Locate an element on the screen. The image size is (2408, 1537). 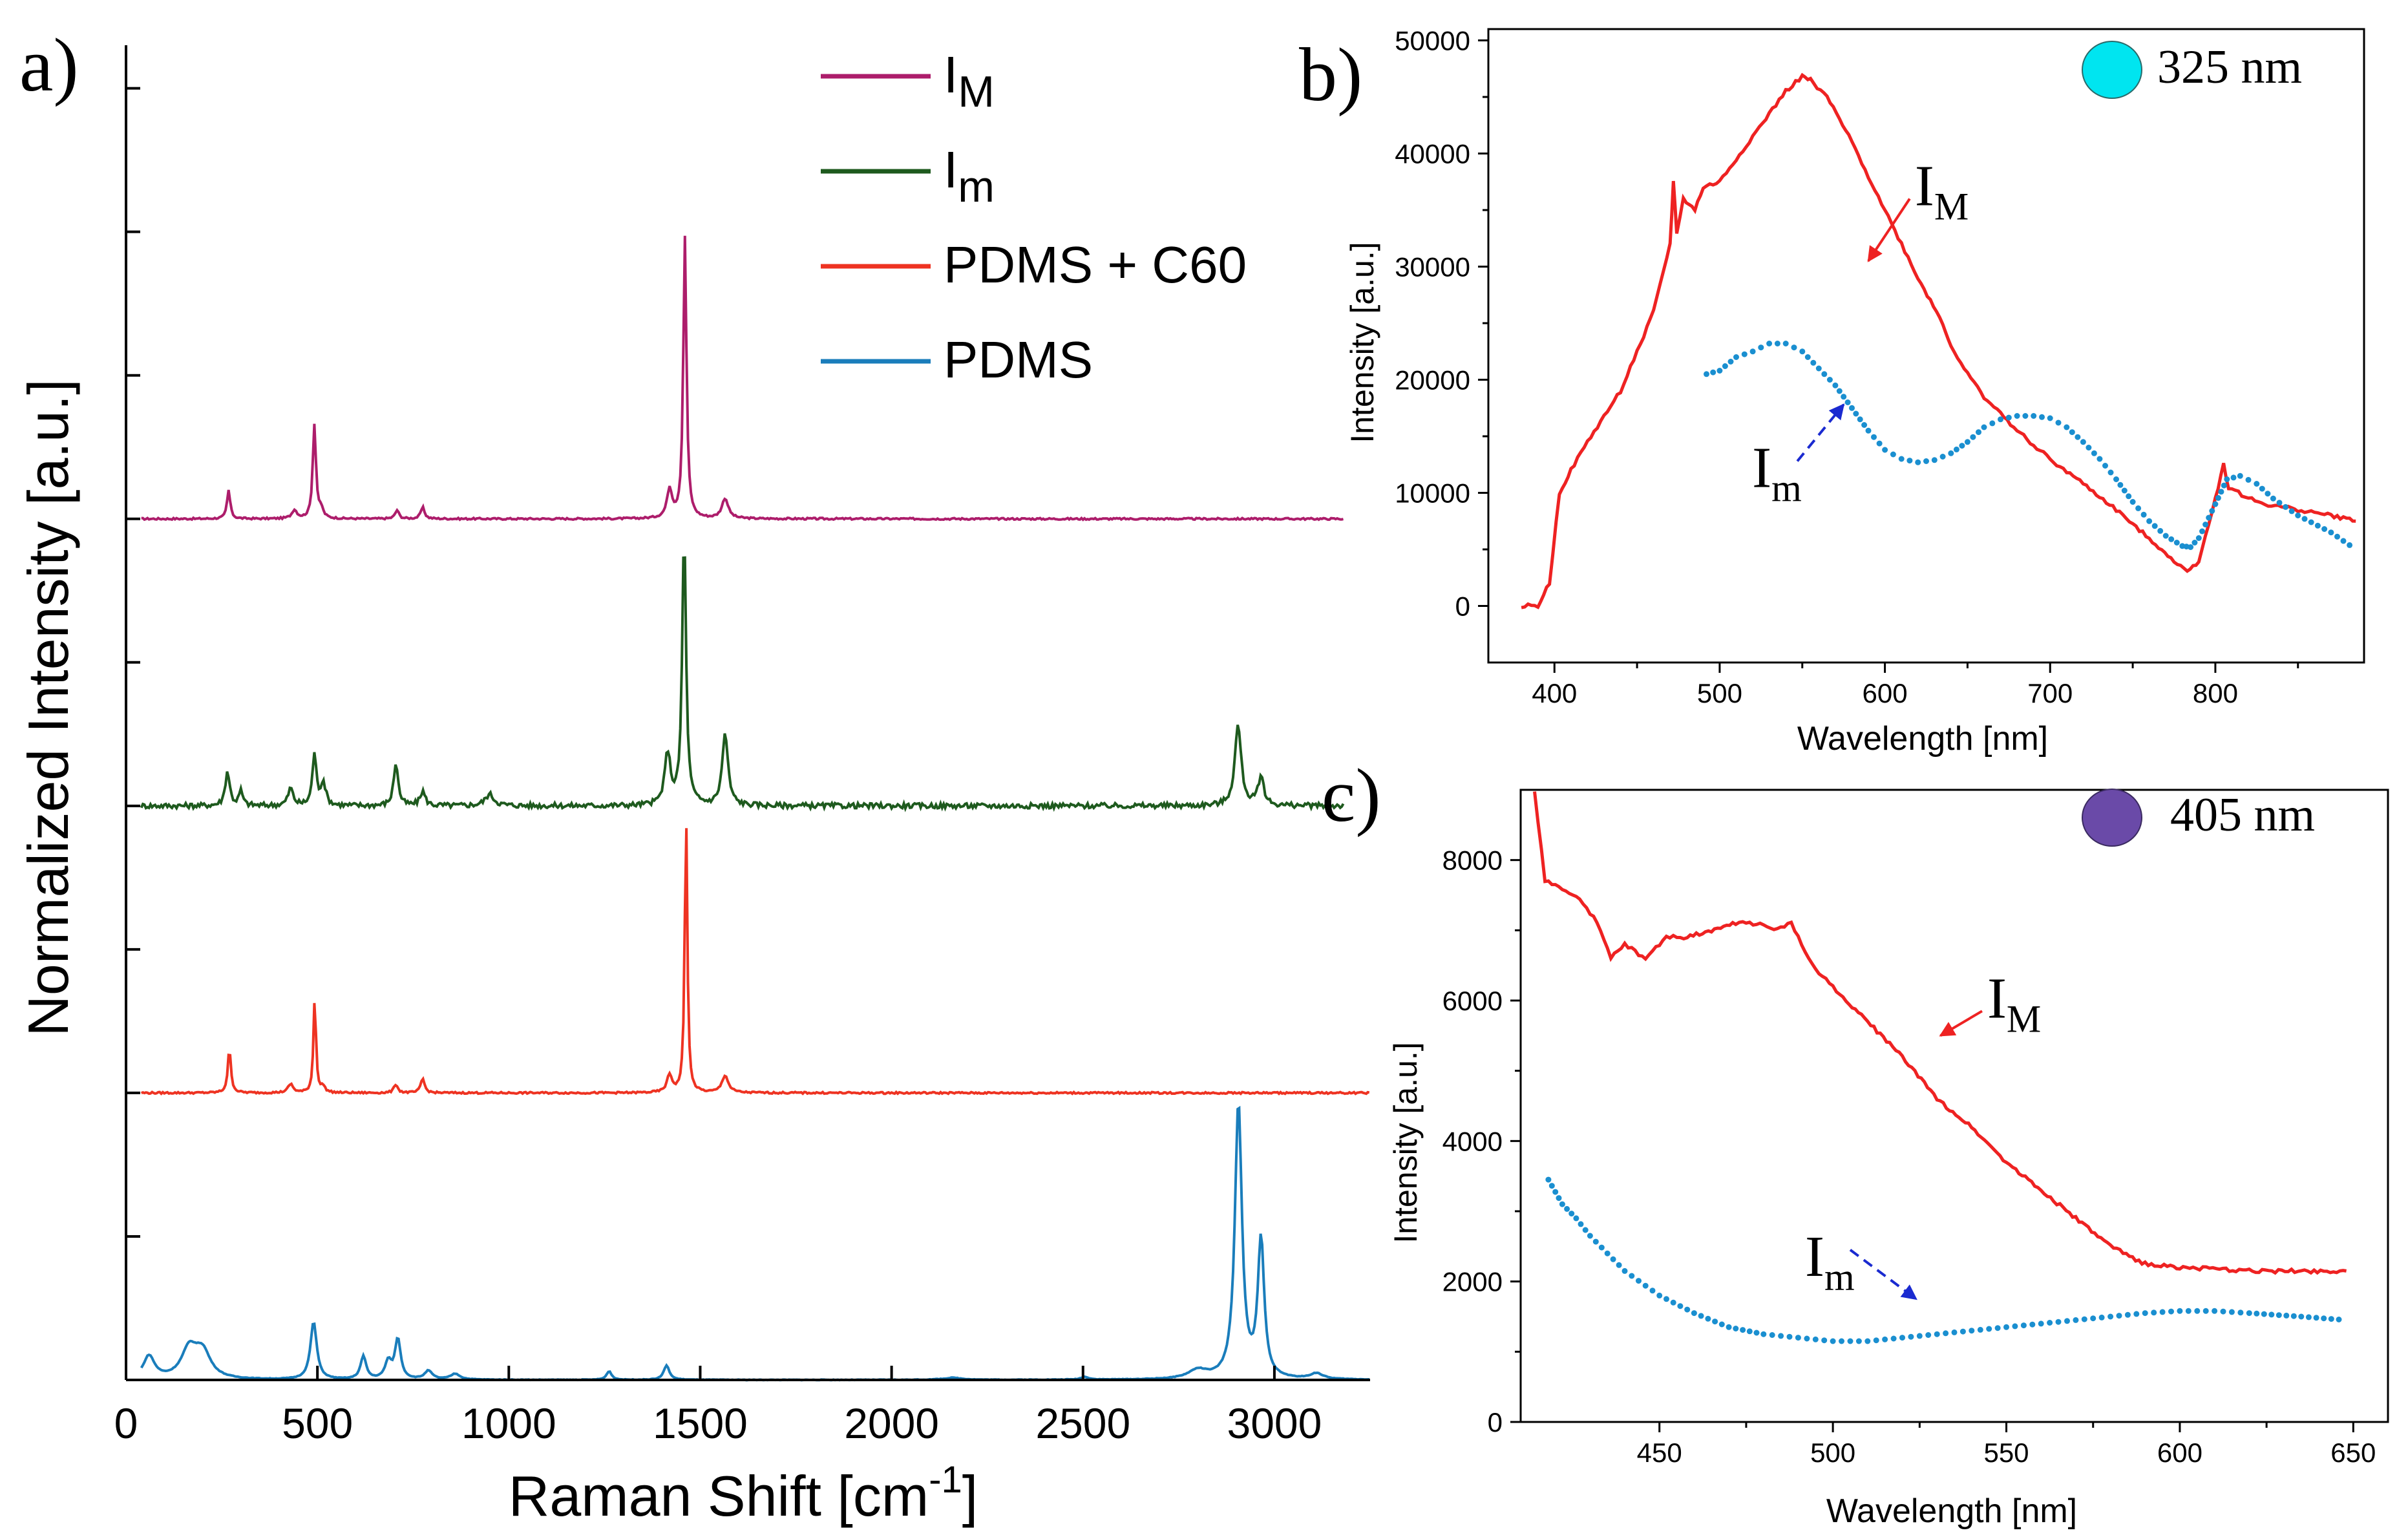
panel-c-xticklabels: 450 500 550 600 650 is located at coordinates (2006, 1453).